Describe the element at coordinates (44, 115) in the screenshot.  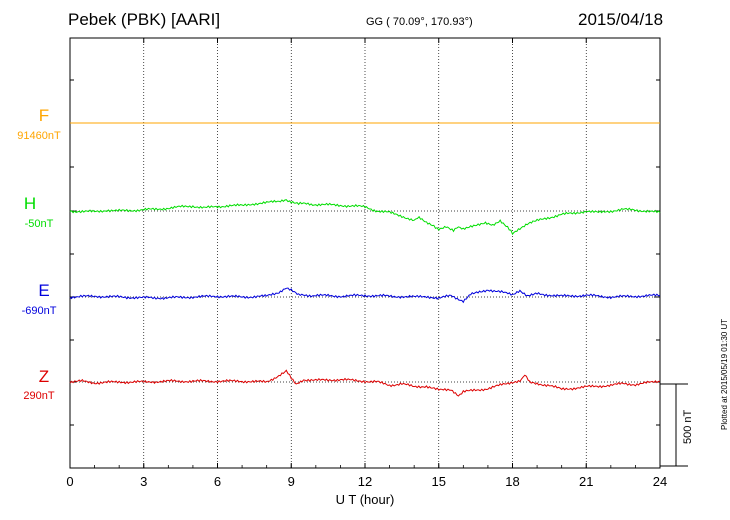
I see `channel-f-name: F` at that location.